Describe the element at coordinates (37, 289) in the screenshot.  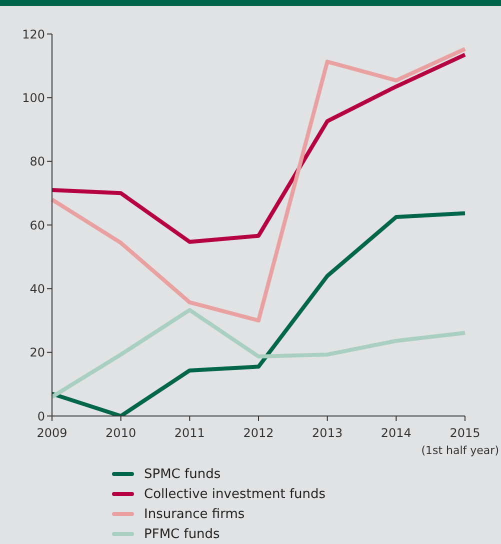
I see `y-tick-label: 40` at that location.